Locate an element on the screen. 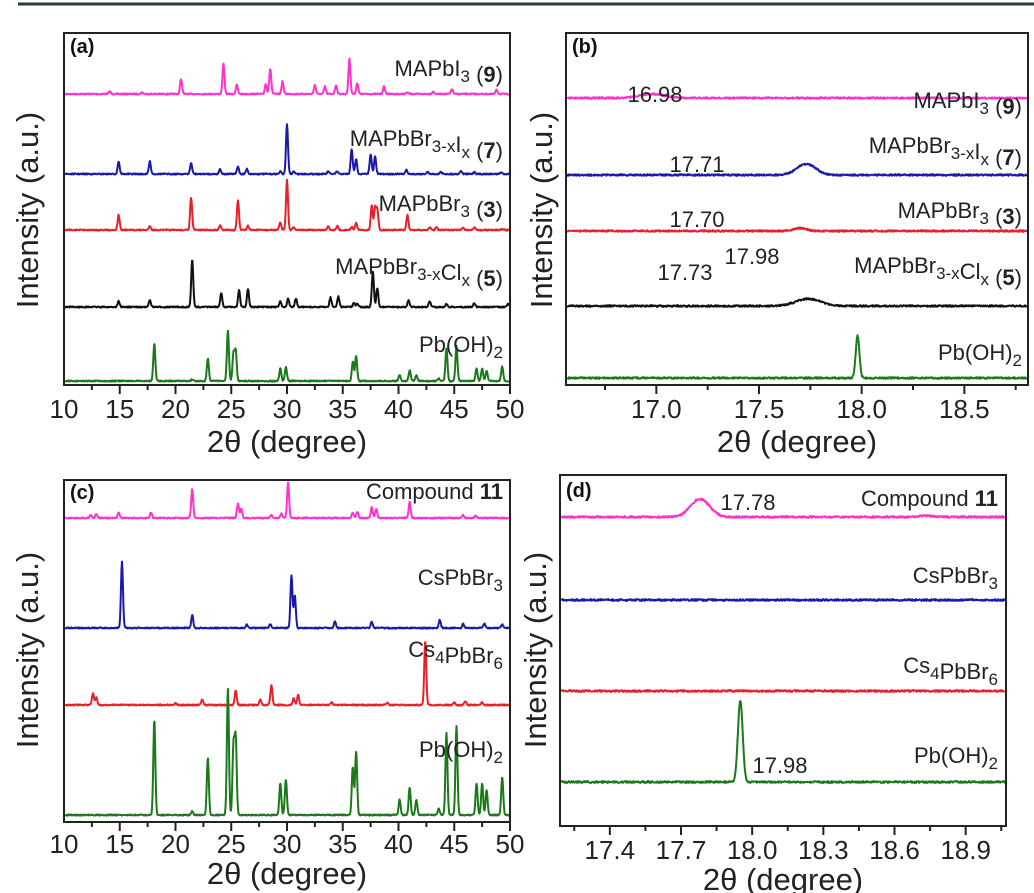 This screenshot has width=1034, height=893. x-tick-label: 45 is located at coordinates (454, 409).